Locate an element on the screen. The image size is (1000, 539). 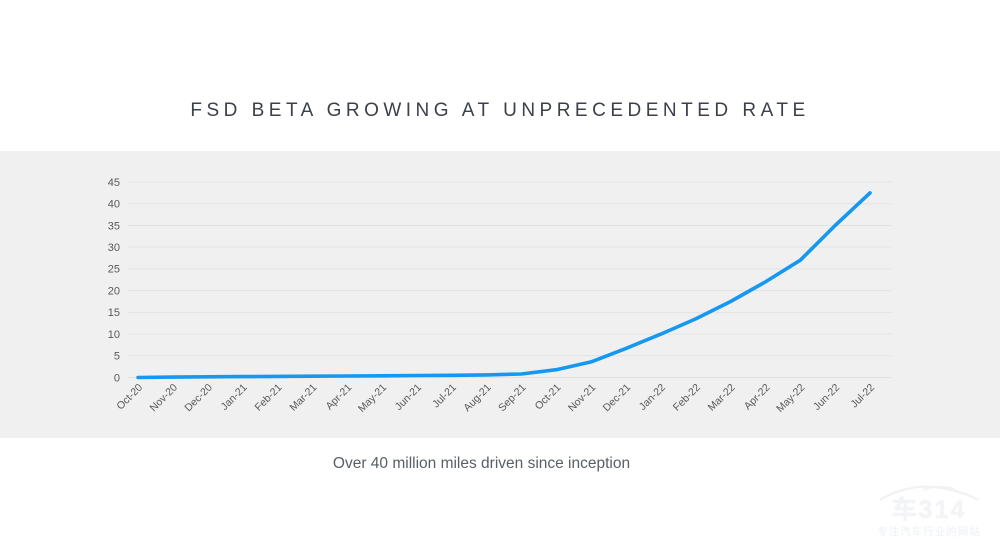
y-tick-label: 0 is located at coordinates (117, 378).